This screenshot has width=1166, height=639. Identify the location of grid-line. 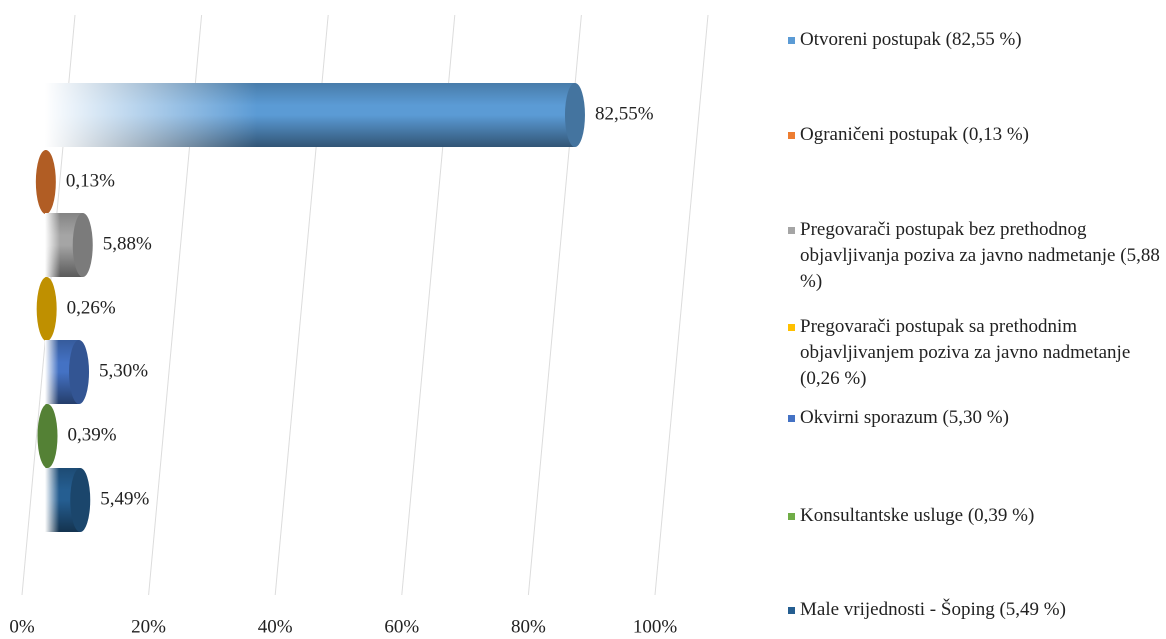
(681, 305).